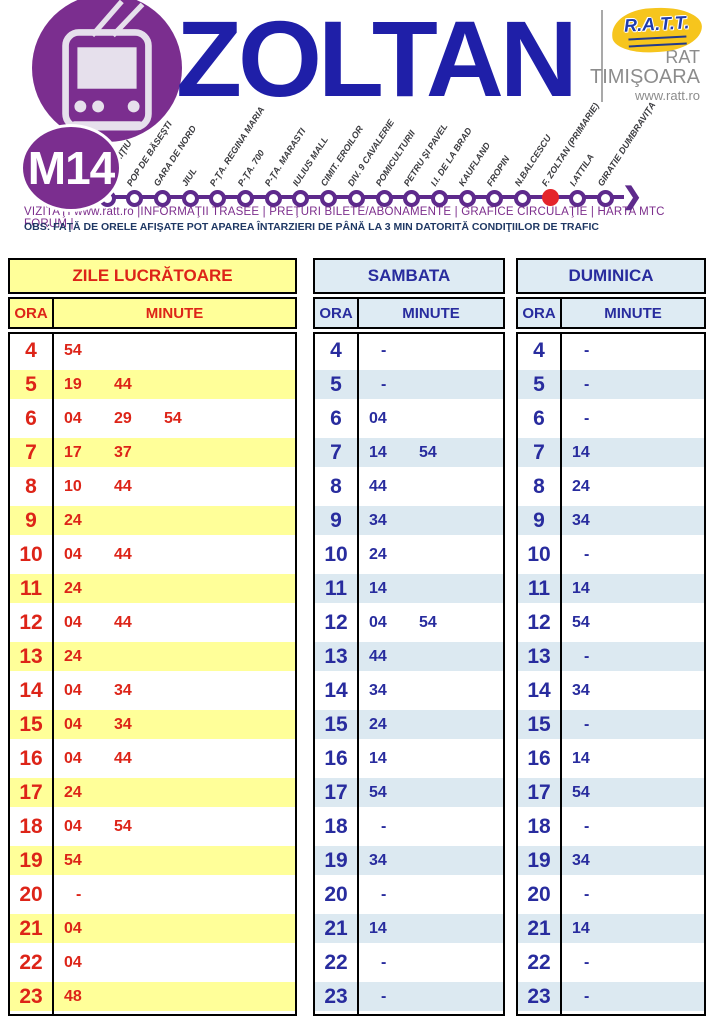  I want to click on operator-name-line1: RAT, so click(682, 57).